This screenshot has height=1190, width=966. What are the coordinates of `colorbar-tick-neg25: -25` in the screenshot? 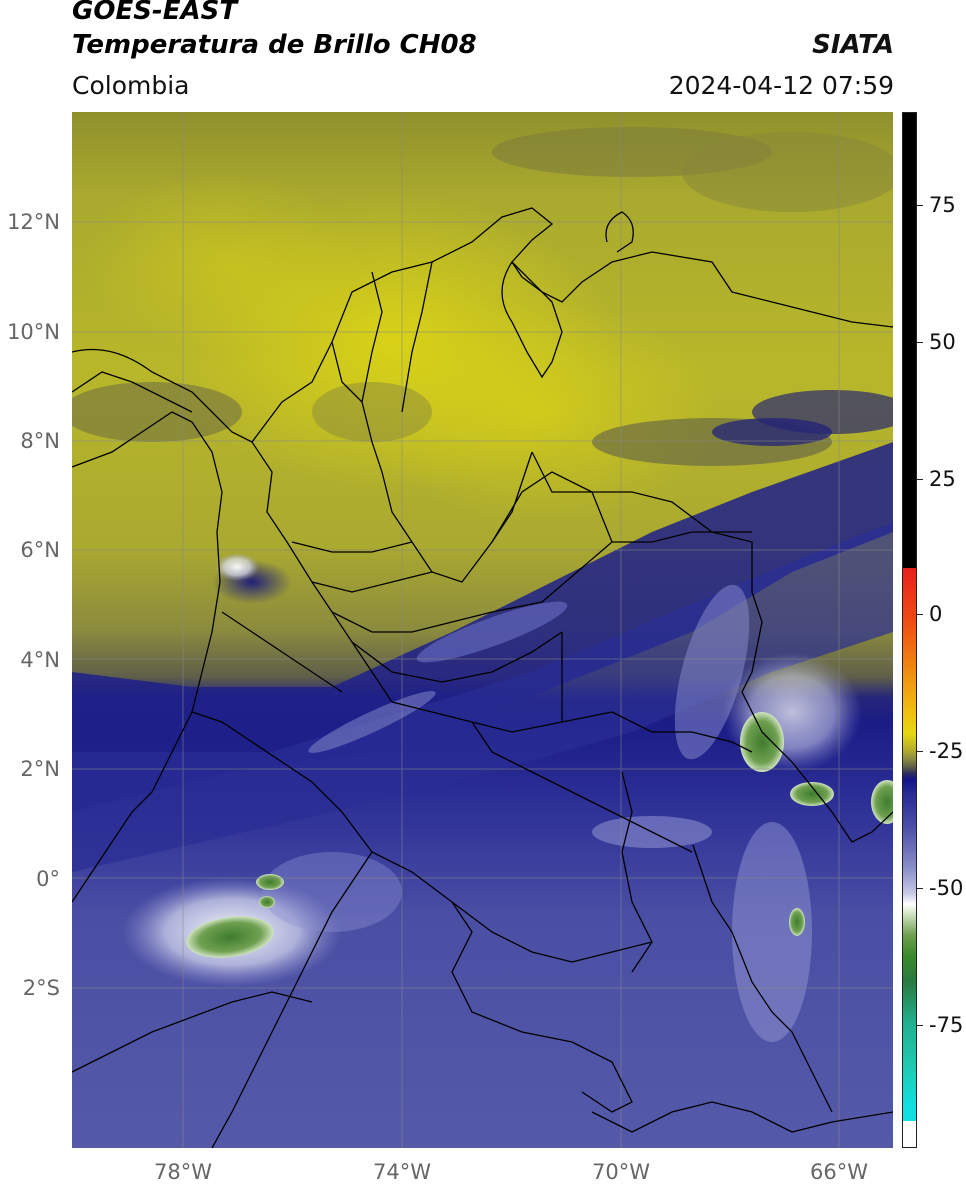 It's located at (946, 751).